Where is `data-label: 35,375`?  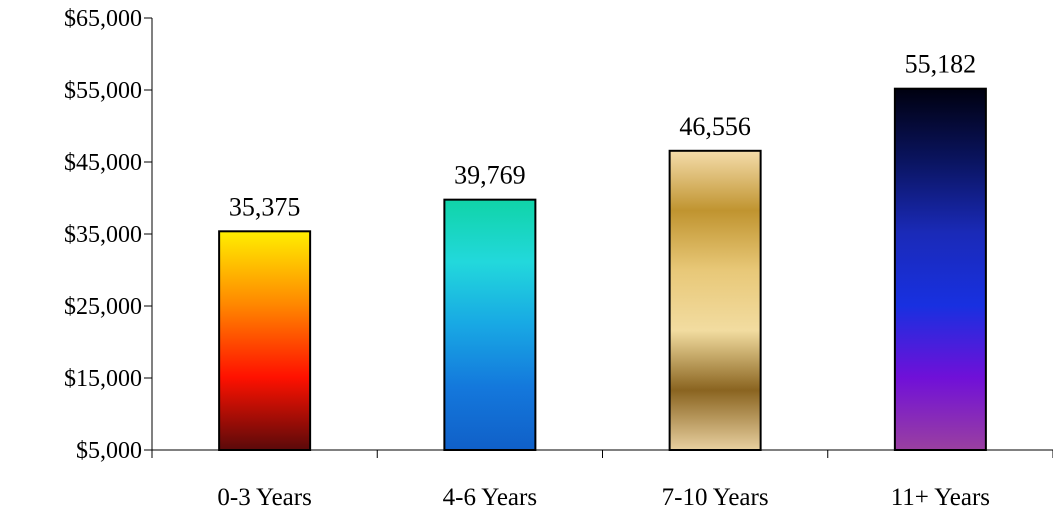
data-label: 35,375 is located at coordinates (265, 206).